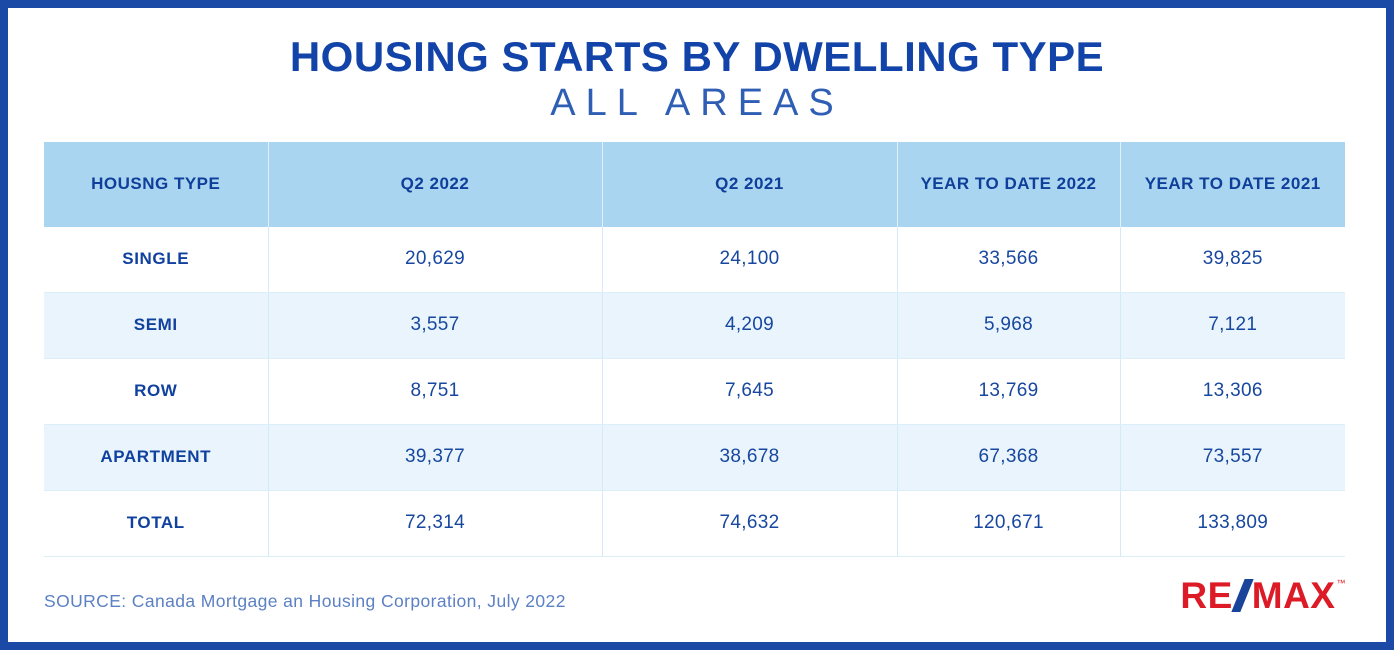 This screenshot has height=650, width=1394. What do you see at coordinates (750, 259) in the screenshot?
I see `cell-value: 24,100` at bounding box center [750, 259].